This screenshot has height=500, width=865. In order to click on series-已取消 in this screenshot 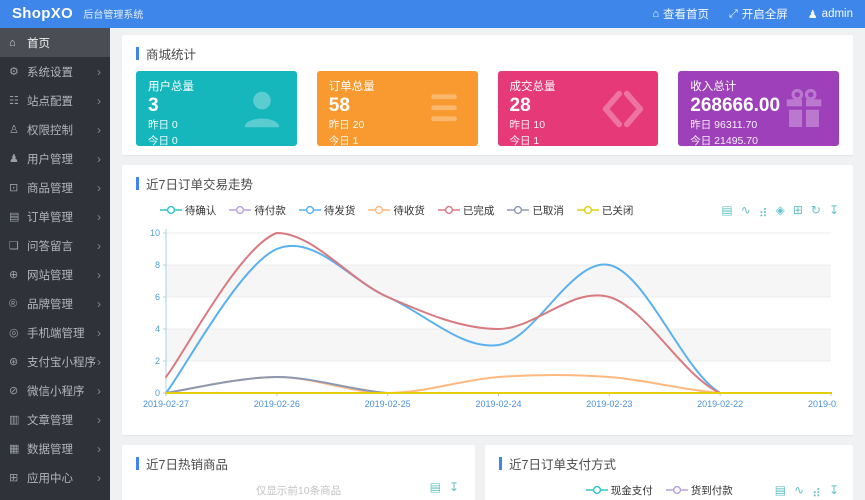, I will do `click(498, 384)`.